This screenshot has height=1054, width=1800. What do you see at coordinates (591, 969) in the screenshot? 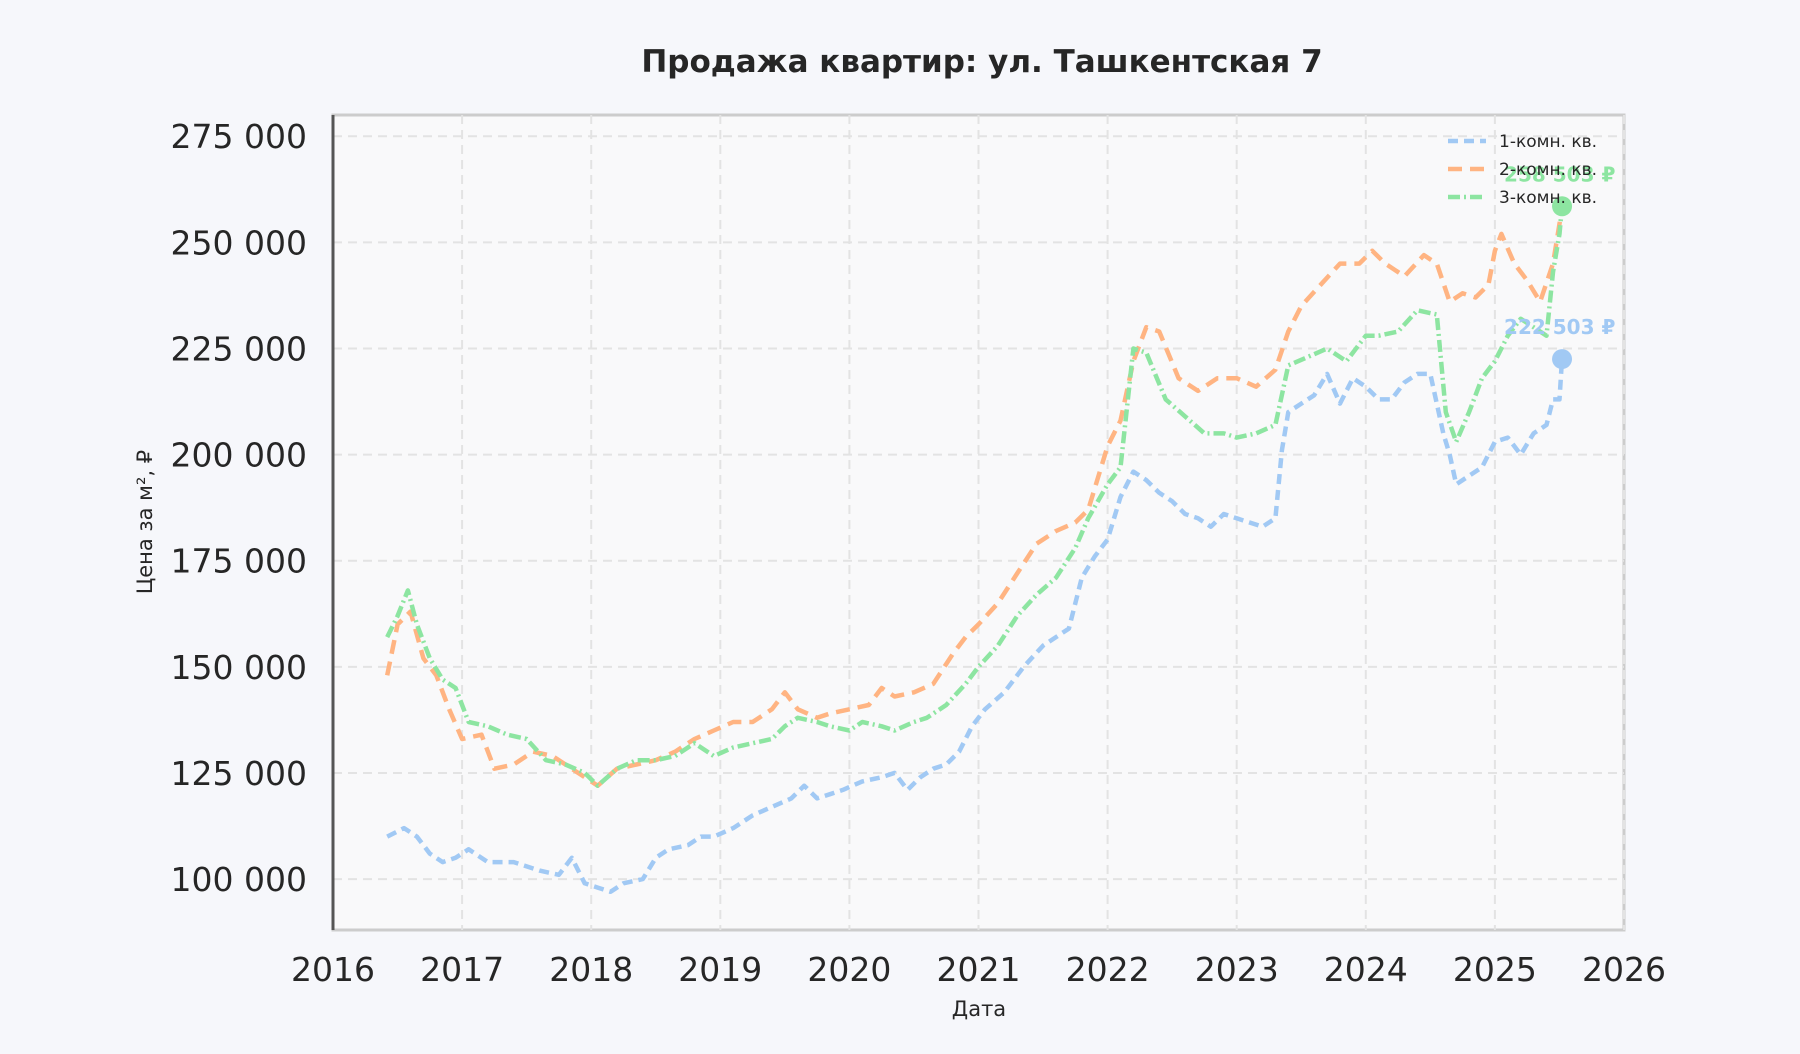
I see `x-tick-label: 2018` at bounding box center [591, 969].